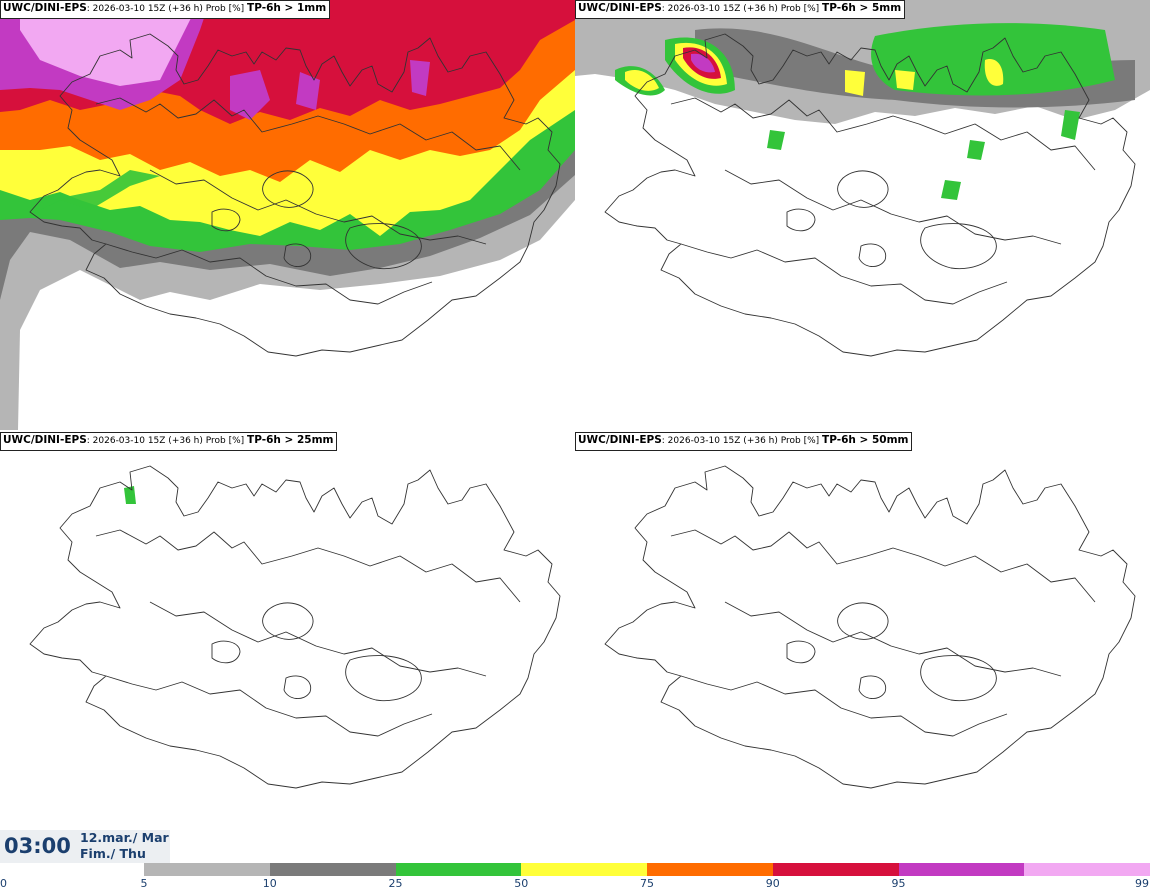 The height and width of the screenshot is (891, 1150). What do you see at coordinates (287, 8) in the screenshot?
I see `threshold-label: TP-6h > 1mm` at bounding box center [287, 8].